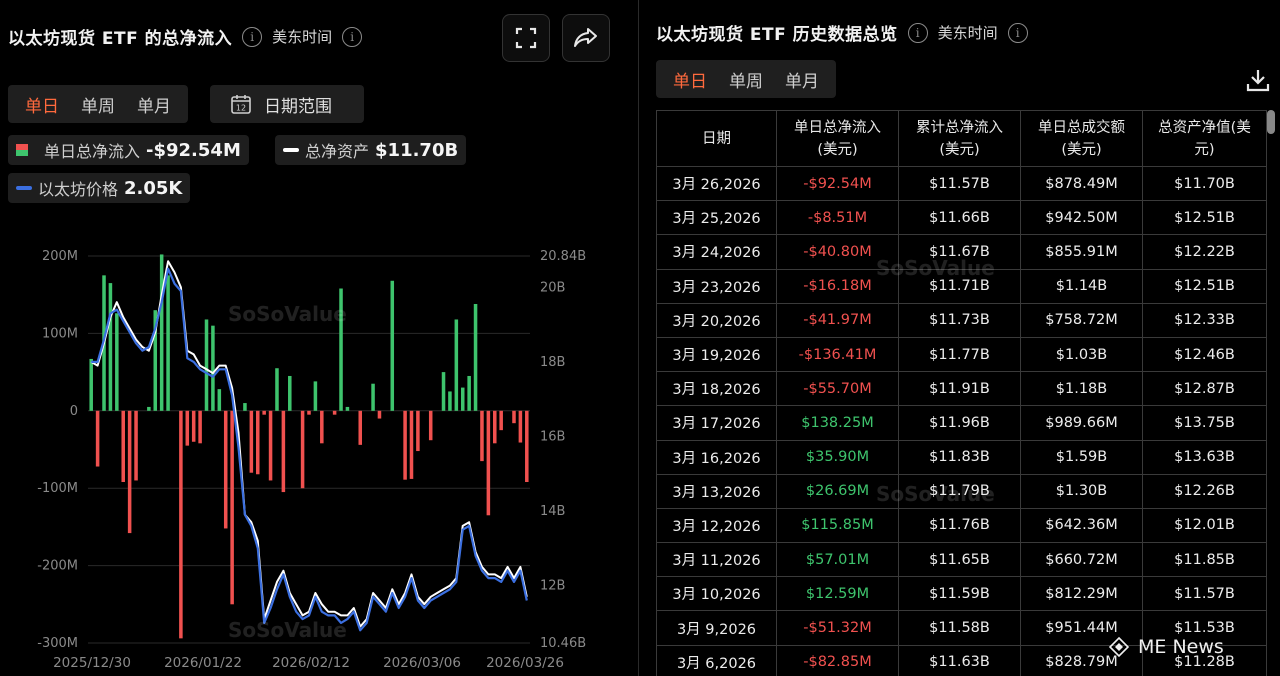 This screenshot has width=1280, height=676. I want to click on table-cell: $11.66B, so click(959, 218).